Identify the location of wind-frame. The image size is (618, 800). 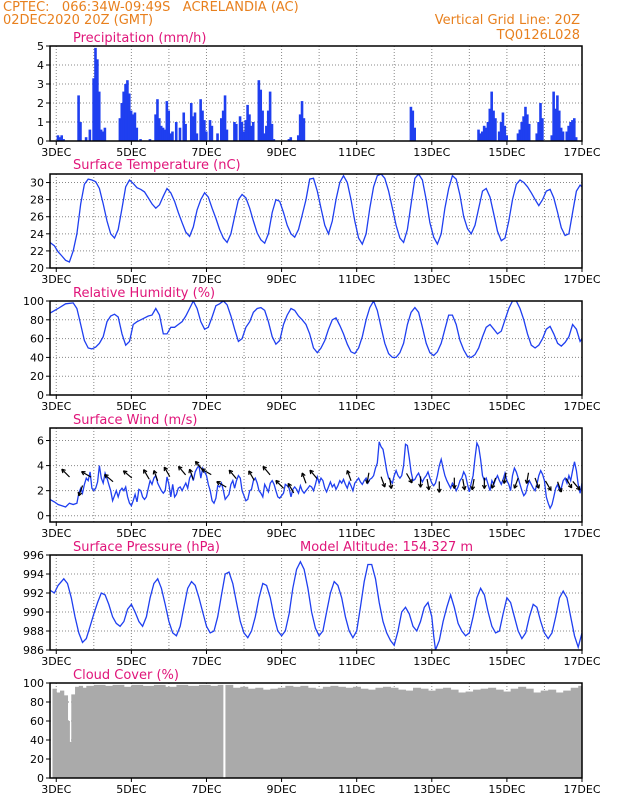
(316, 475).